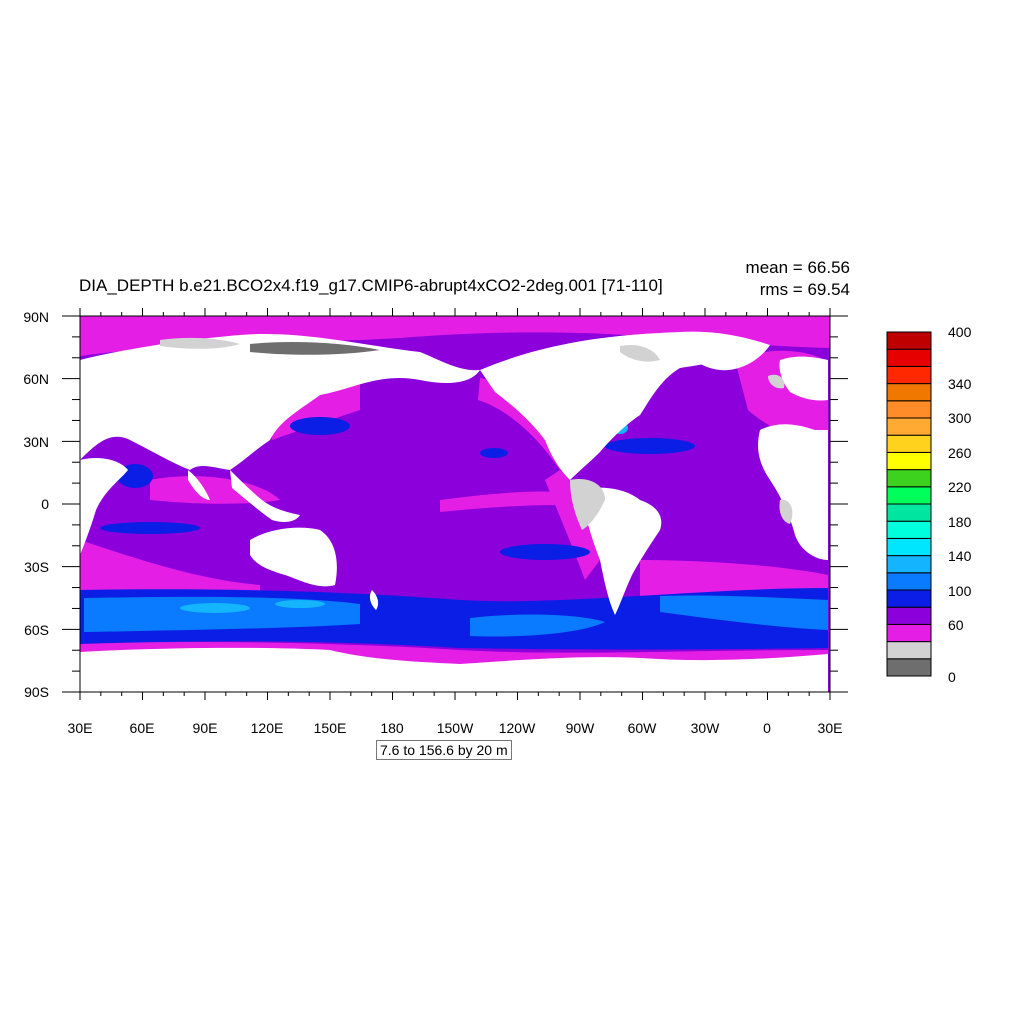 The width and height of the screenshot is (1024, 1024). Describe the element at coordinates (793, 492) in the screenshot. I see `west-africa-land` at that location.